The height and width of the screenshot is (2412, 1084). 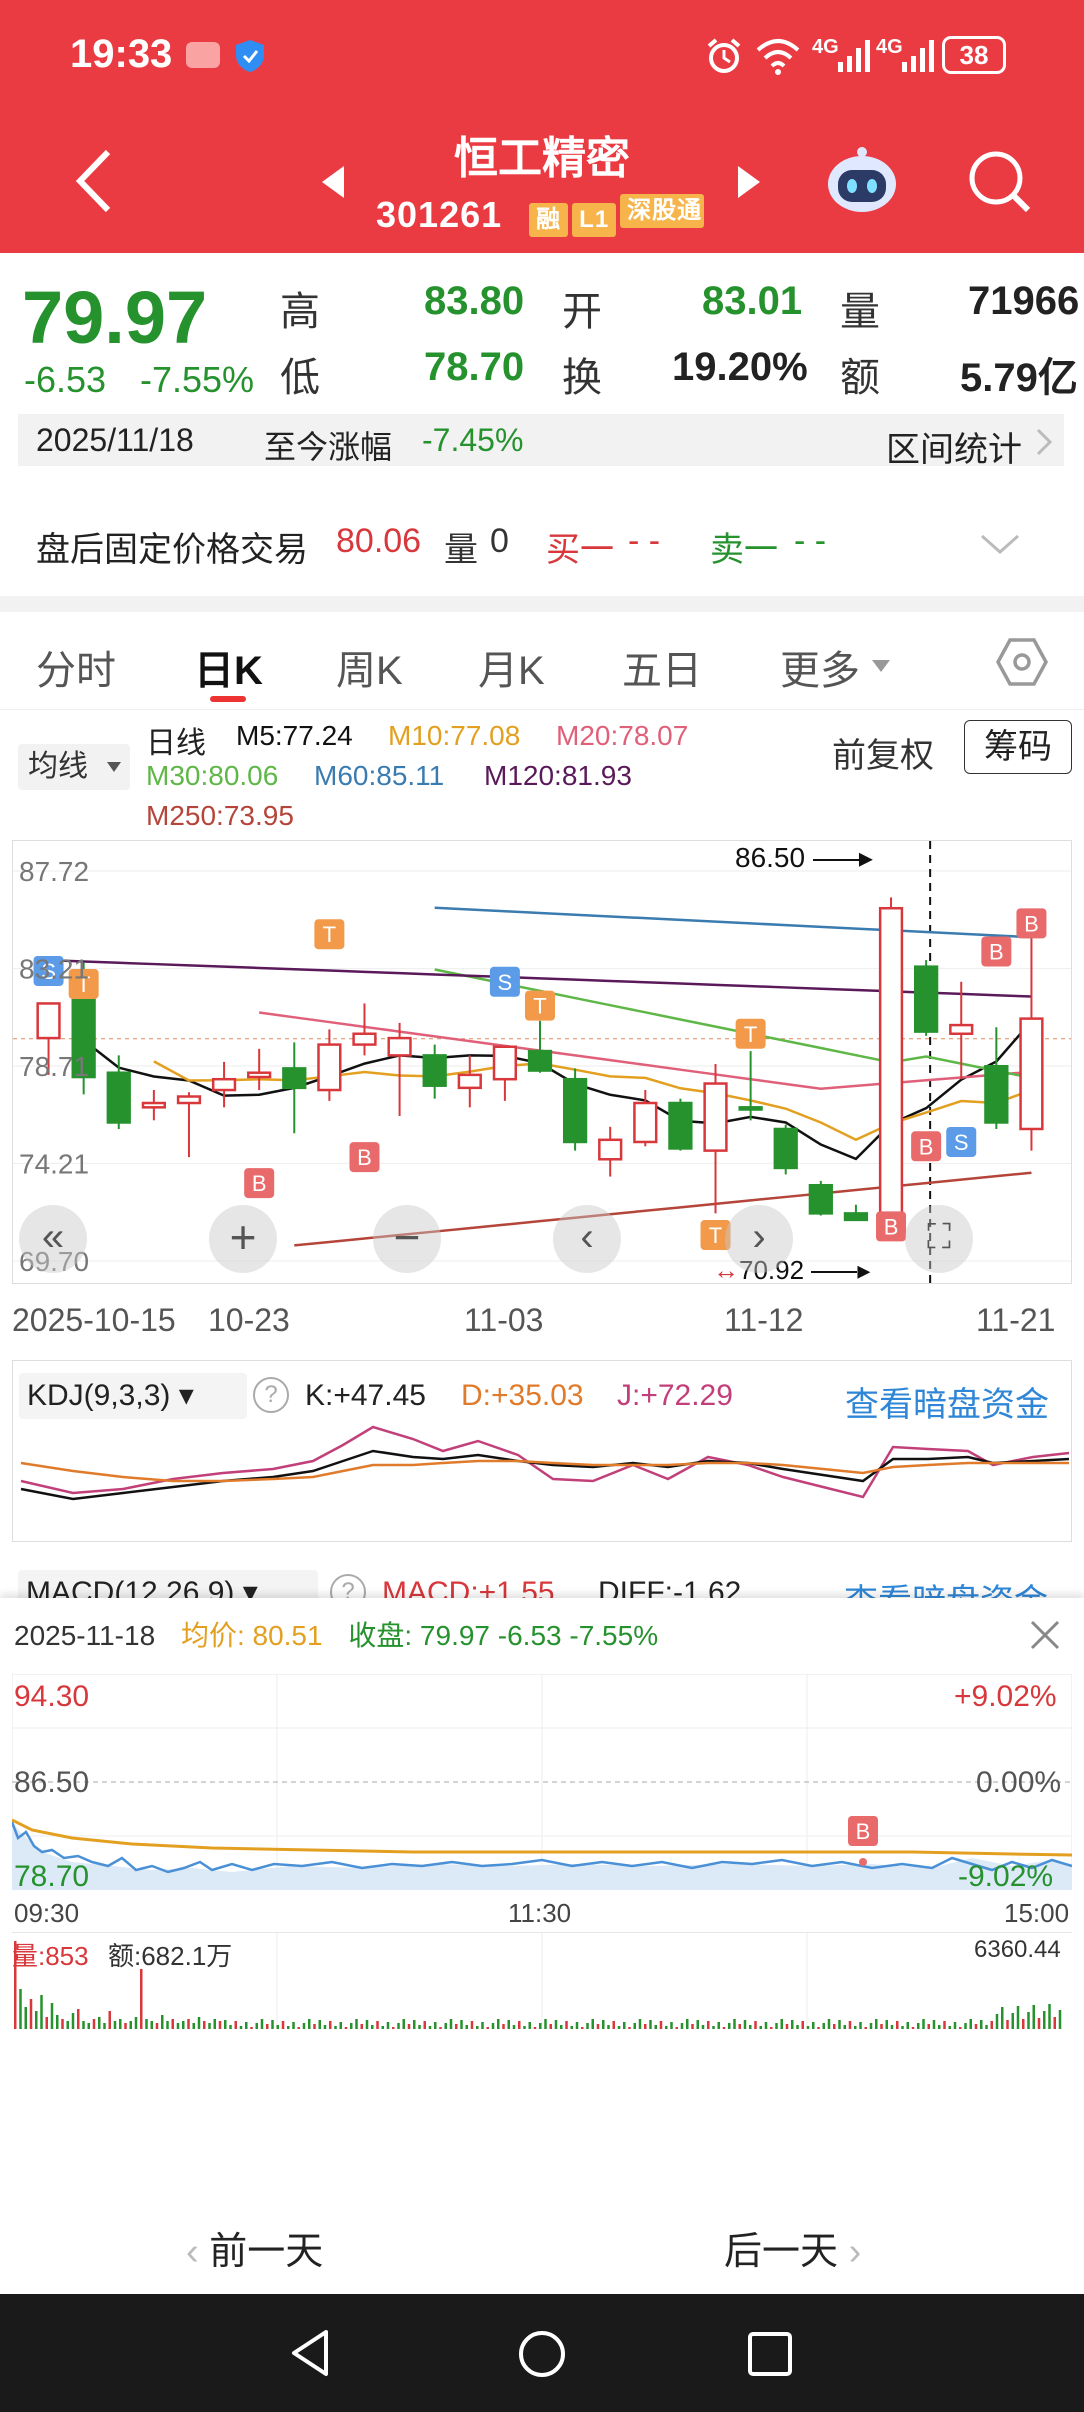 I want to click on sell-marker-label: S, so click(x=505, y=982).